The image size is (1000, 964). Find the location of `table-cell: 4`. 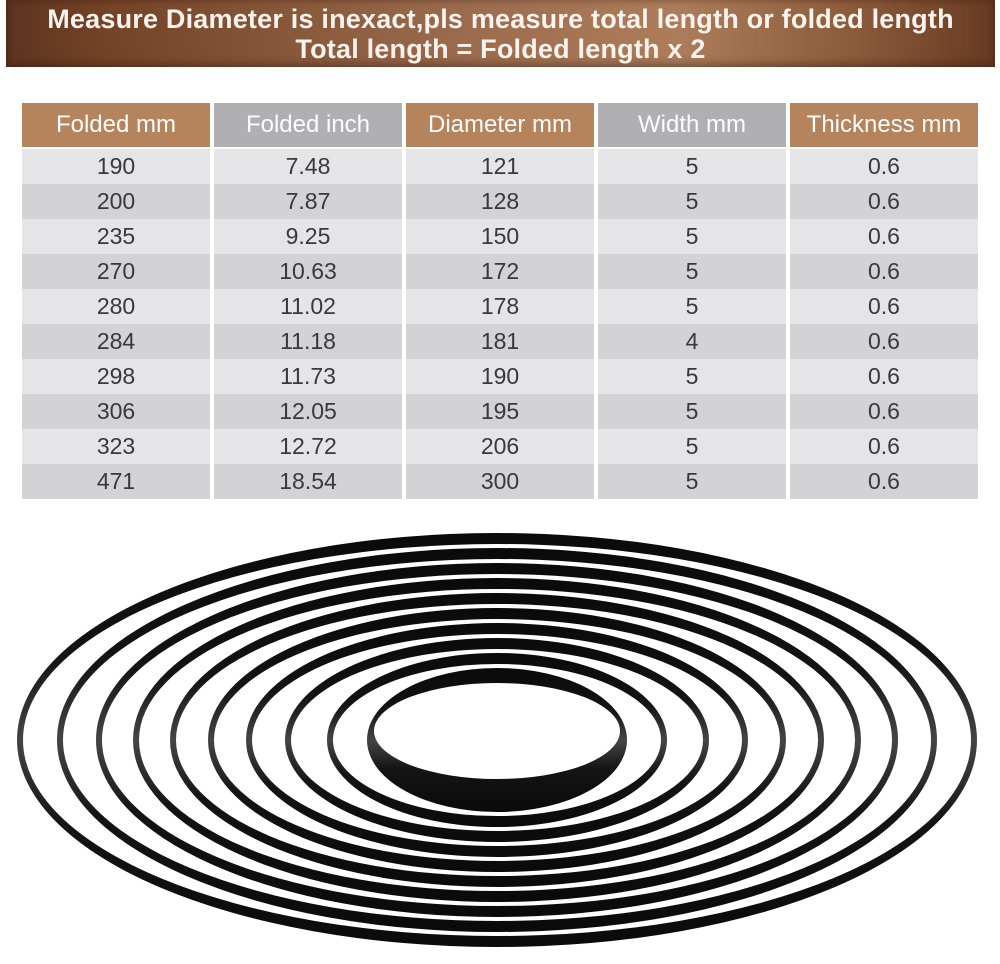

table-cell: 4 is located at coordinates (692, 341).